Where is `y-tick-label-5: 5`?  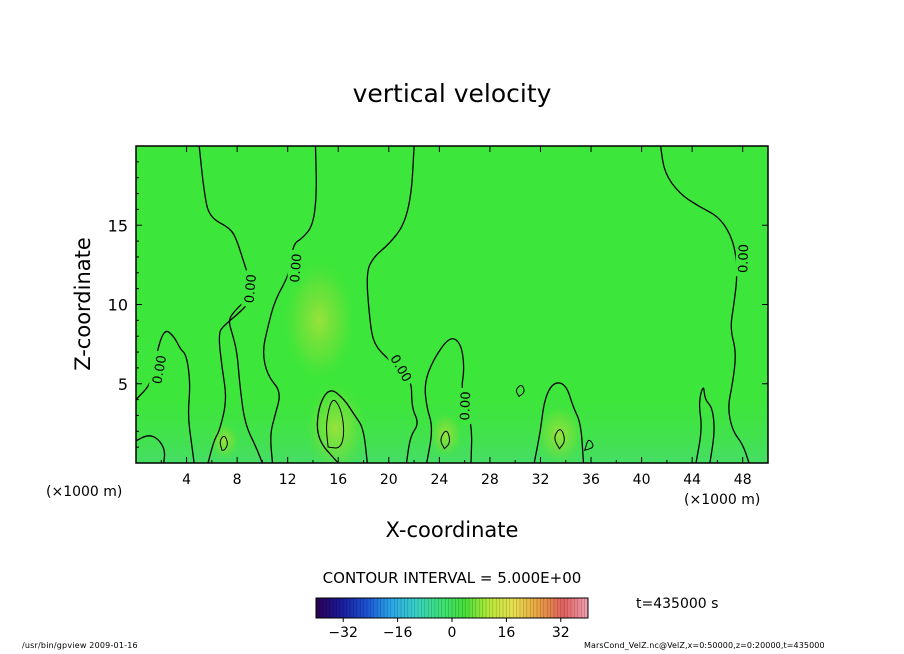
y-tick-label-5: 5 is located at coordinates (123, 384).